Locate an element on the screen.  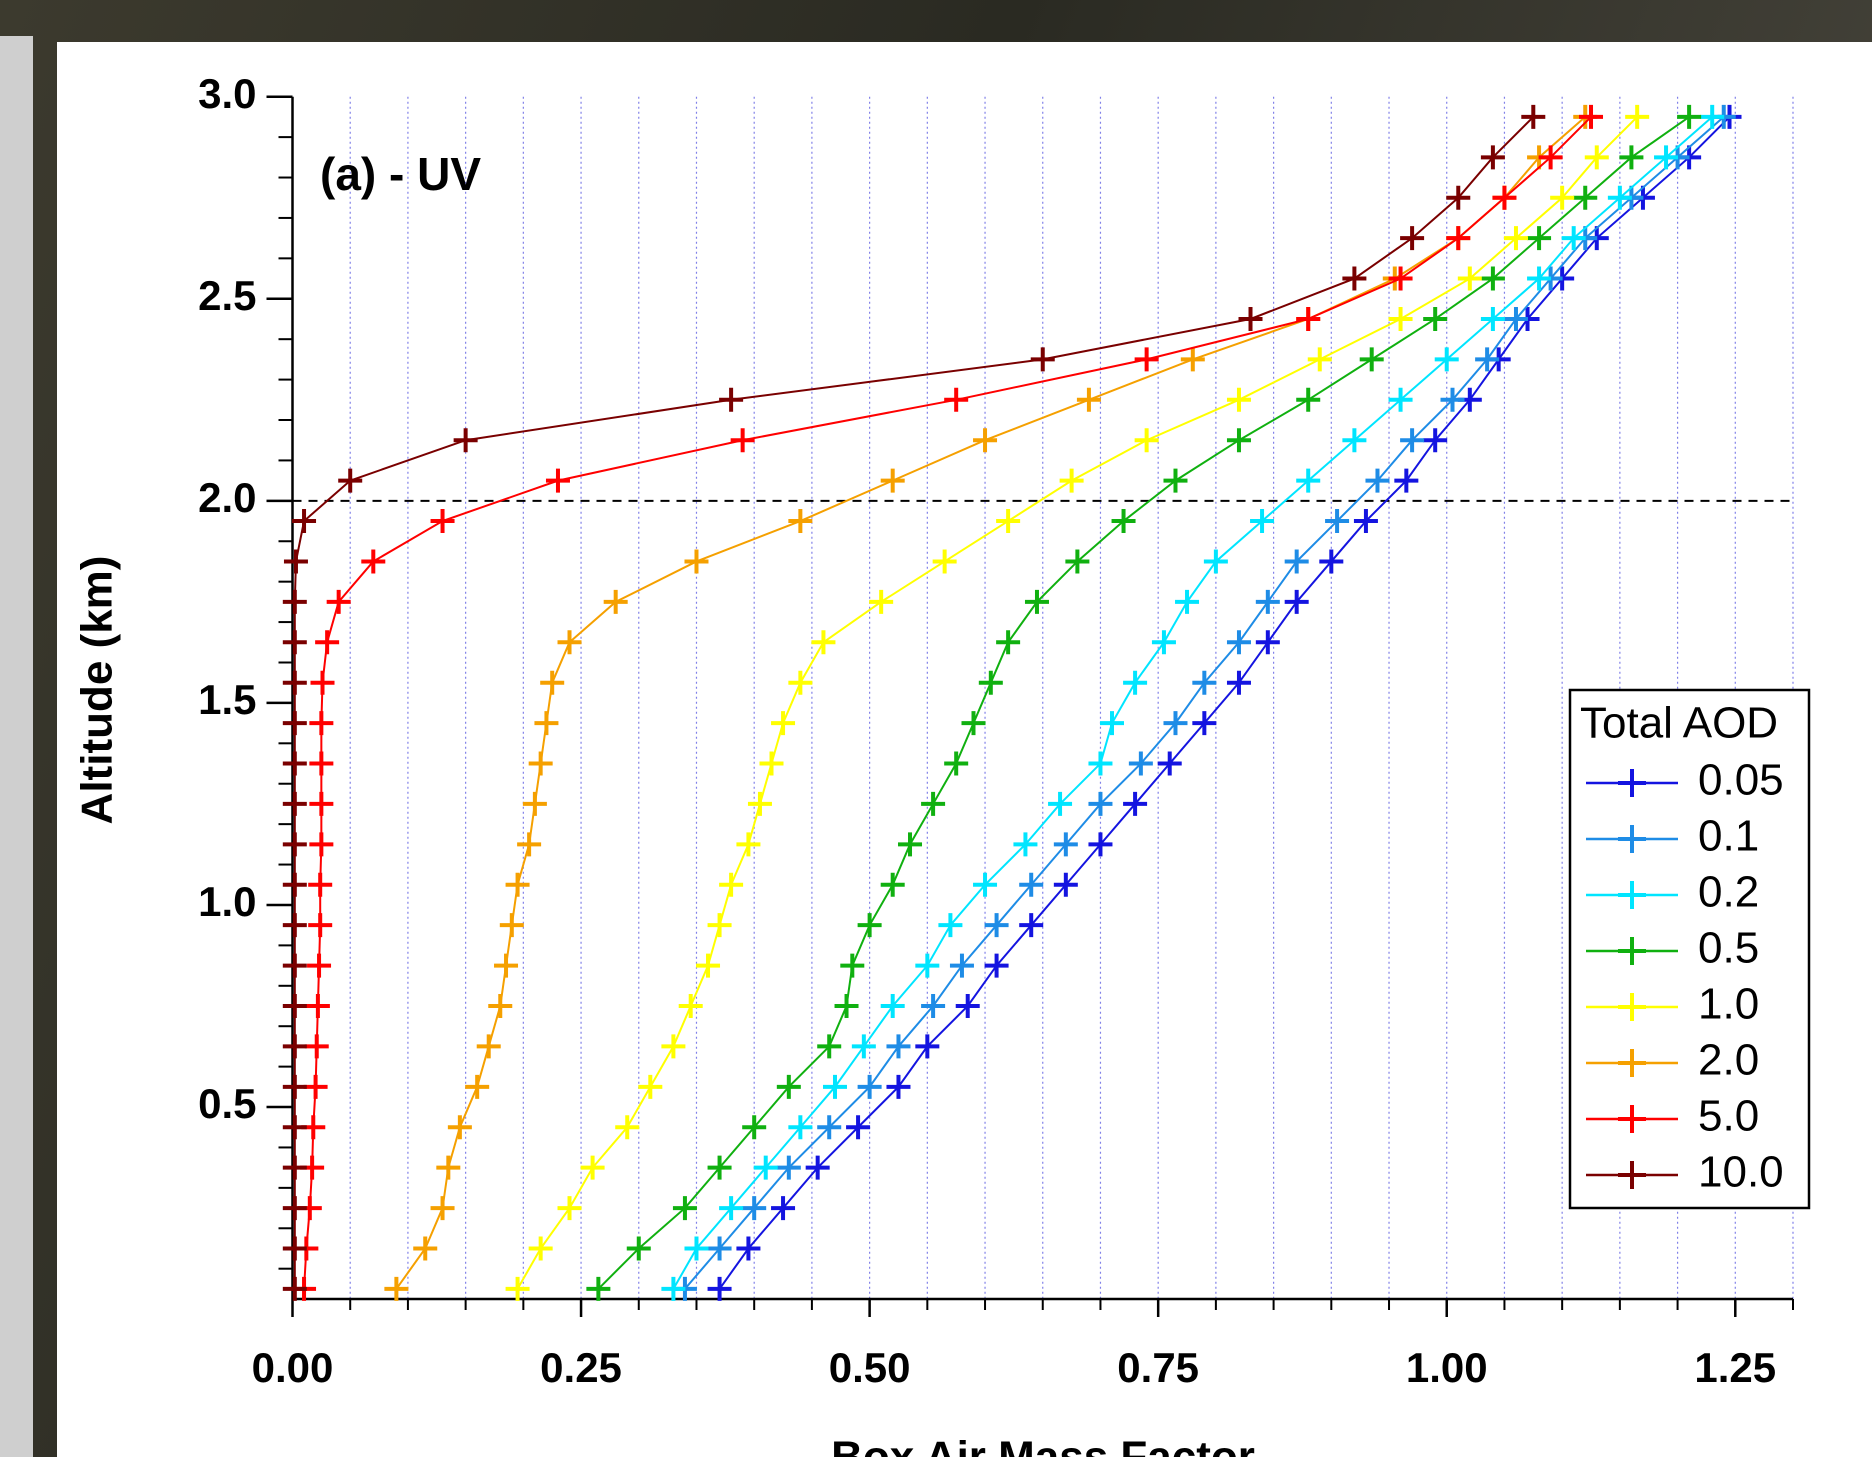
y-tick-label: 2.5 is located at coordinates (227, 295).